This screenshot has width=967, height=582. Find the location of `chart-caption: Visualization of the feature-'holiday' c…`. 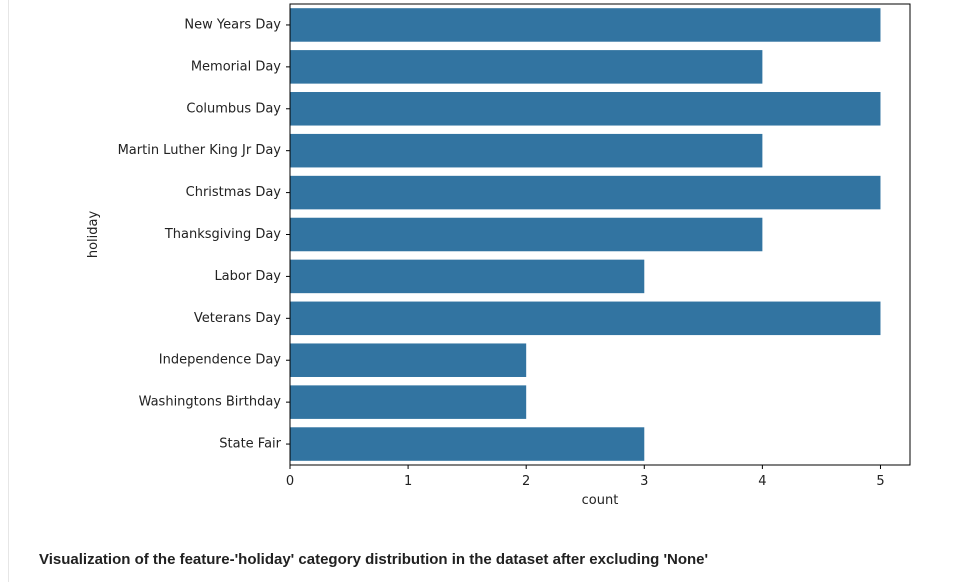

chart-caption: Visualization of the feature-'holiday' c… is located at coordinates (374, 559).